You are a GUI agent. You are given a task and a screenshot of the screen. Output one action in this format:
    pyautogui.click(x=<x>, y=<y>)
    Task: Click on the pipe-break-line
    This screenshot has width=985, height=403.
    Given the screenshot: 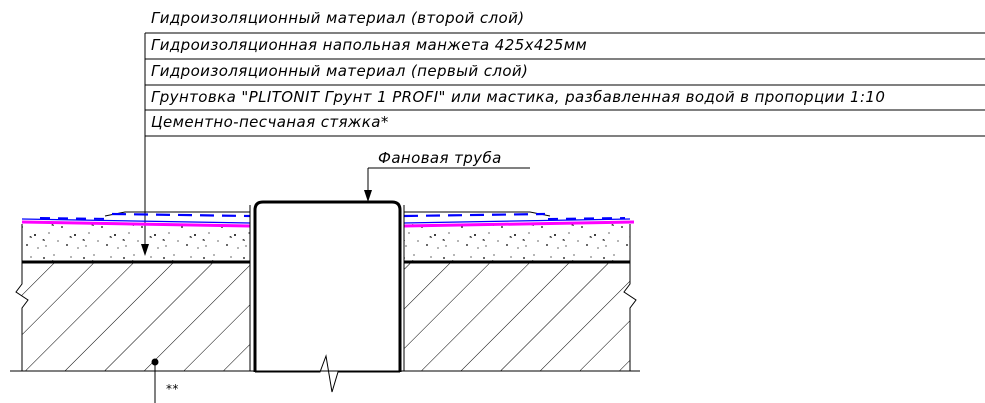 What is the action you would take?
    pyautogui.click(x=327, y=373)
    